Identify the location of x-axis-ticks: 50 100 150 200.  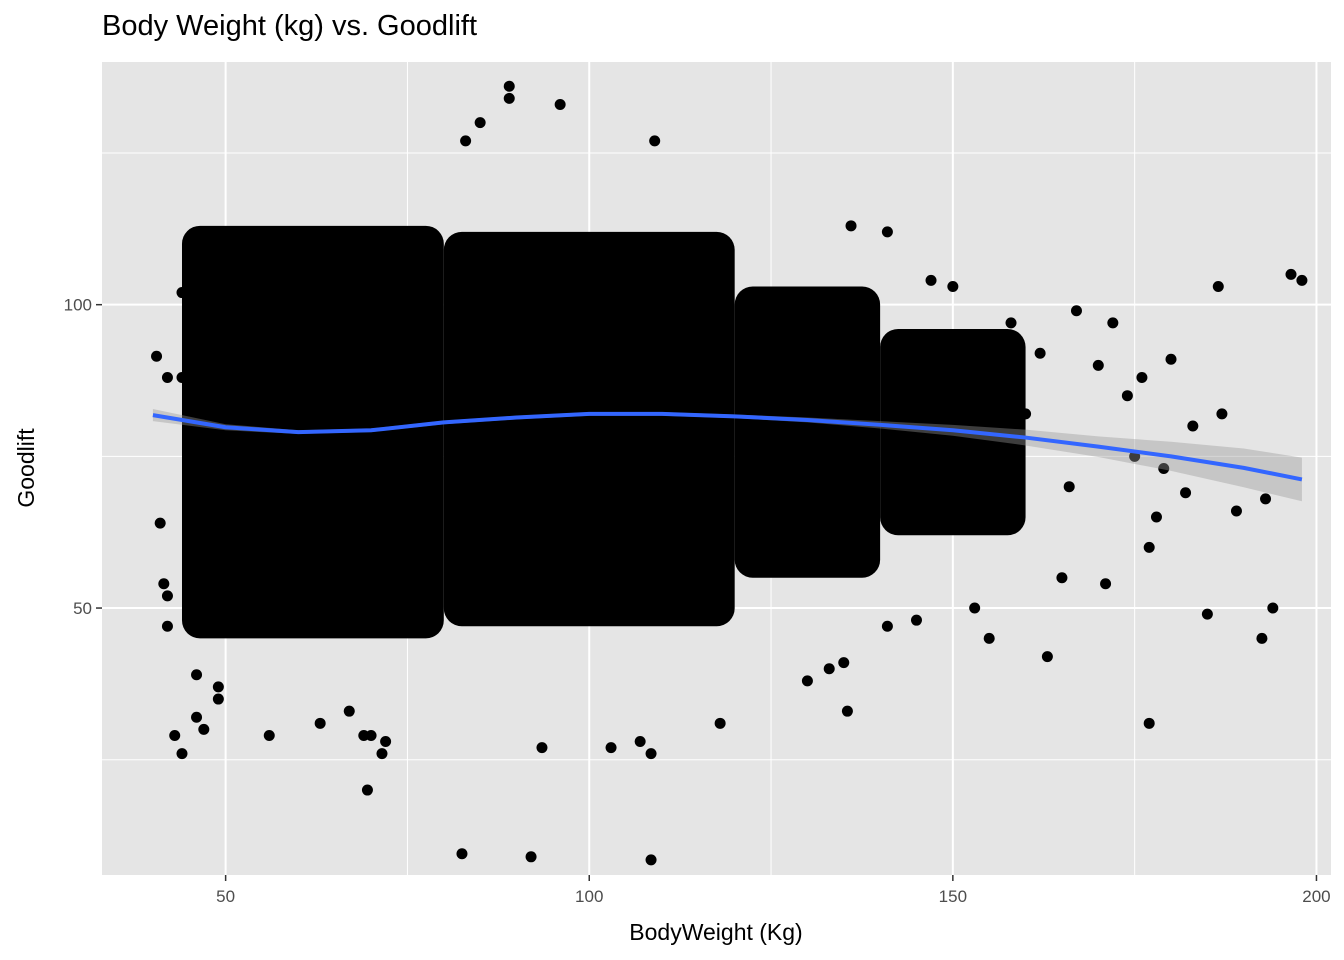
(773, 890).